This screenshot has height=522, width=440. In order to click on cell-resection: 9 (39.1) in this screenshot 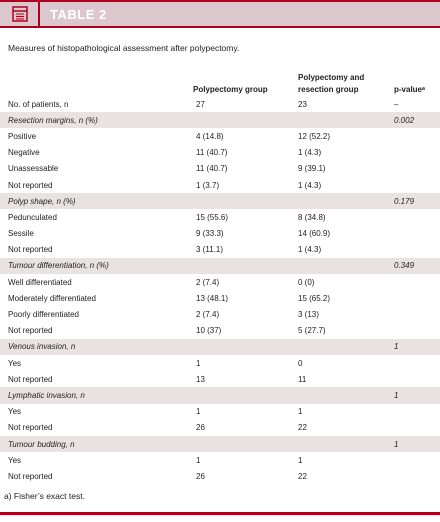, I will do `click(312, 169)`.